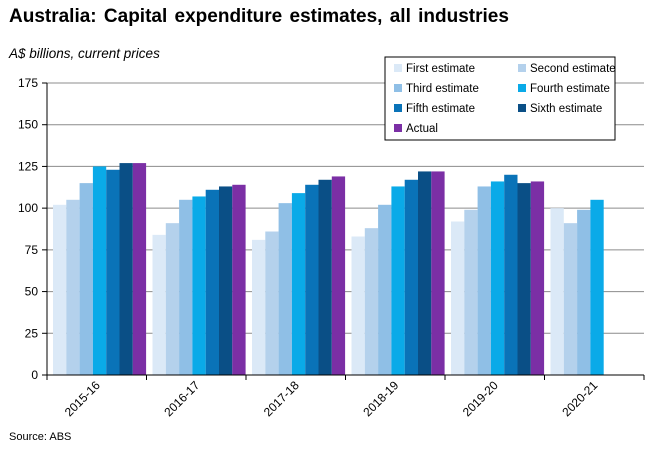  What do you see at coordinates (82, 398) in the screenshot?
I see `x-tick-label: 2015-16` at bounding box center [82, 398].